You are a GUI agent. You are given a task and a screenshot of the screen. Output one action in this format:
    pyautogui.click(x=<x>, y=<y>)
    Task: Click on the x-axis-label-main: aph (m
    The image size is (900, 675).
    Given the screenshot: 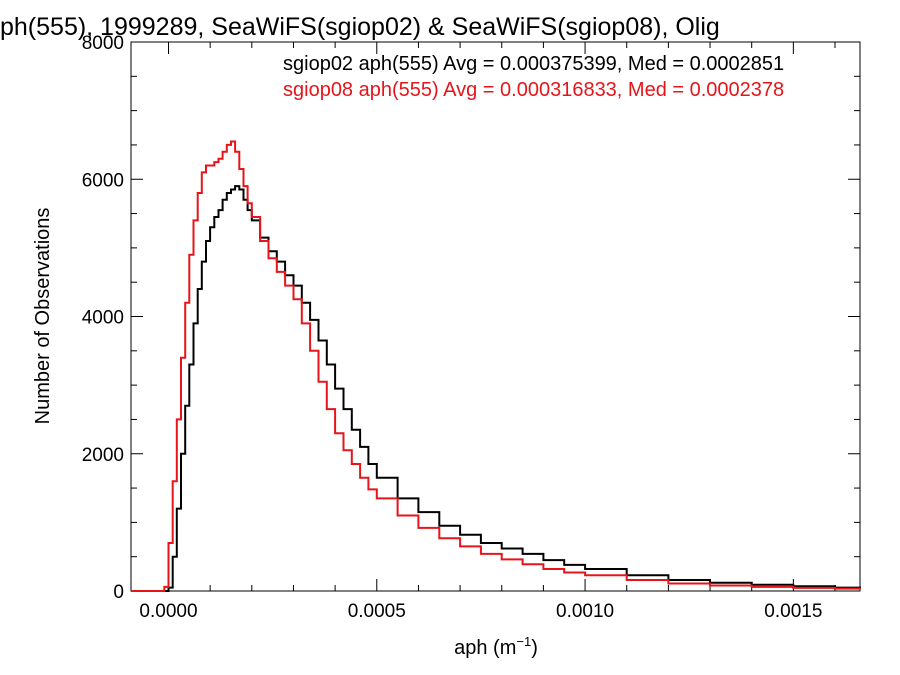 What is the action you would take?
    pyautogui.click(x=485, y=648)
    